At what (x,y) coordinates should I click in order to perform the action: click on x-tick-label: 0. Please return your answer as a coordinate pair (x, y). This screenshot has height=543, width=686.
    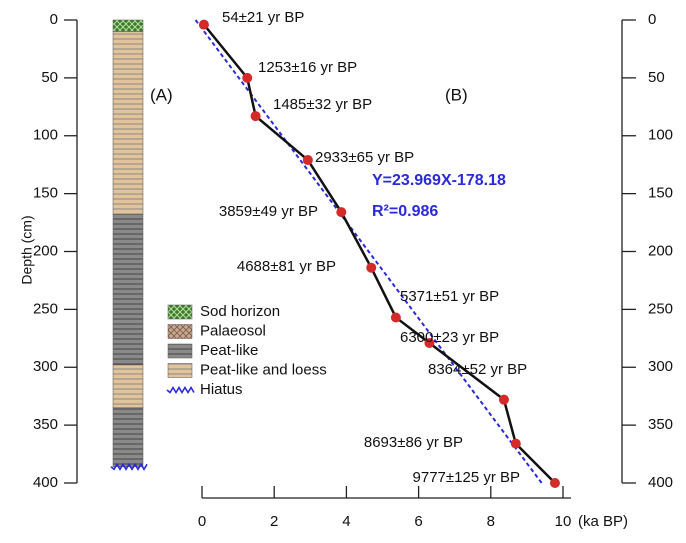
    Looking at the image, I should click on (202, 521).